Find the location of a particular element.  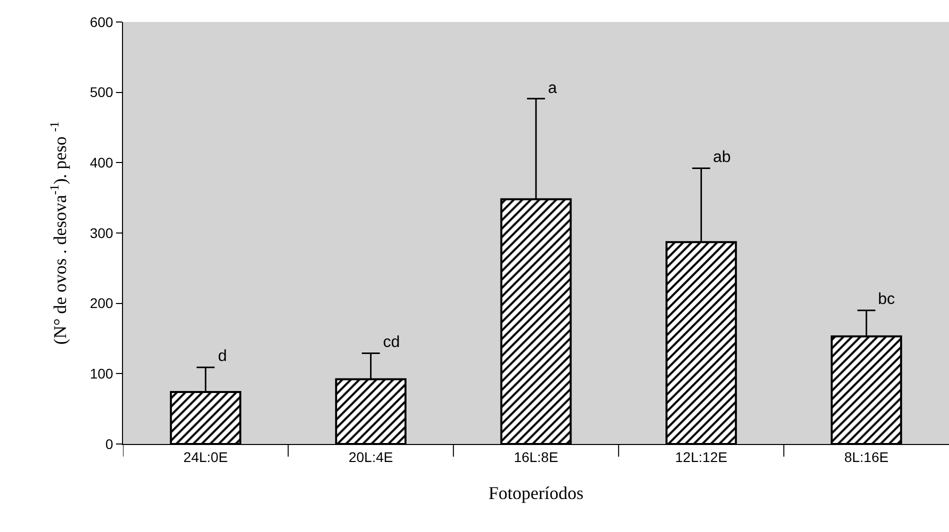

annotation: d is located at coordinates (222, 356).